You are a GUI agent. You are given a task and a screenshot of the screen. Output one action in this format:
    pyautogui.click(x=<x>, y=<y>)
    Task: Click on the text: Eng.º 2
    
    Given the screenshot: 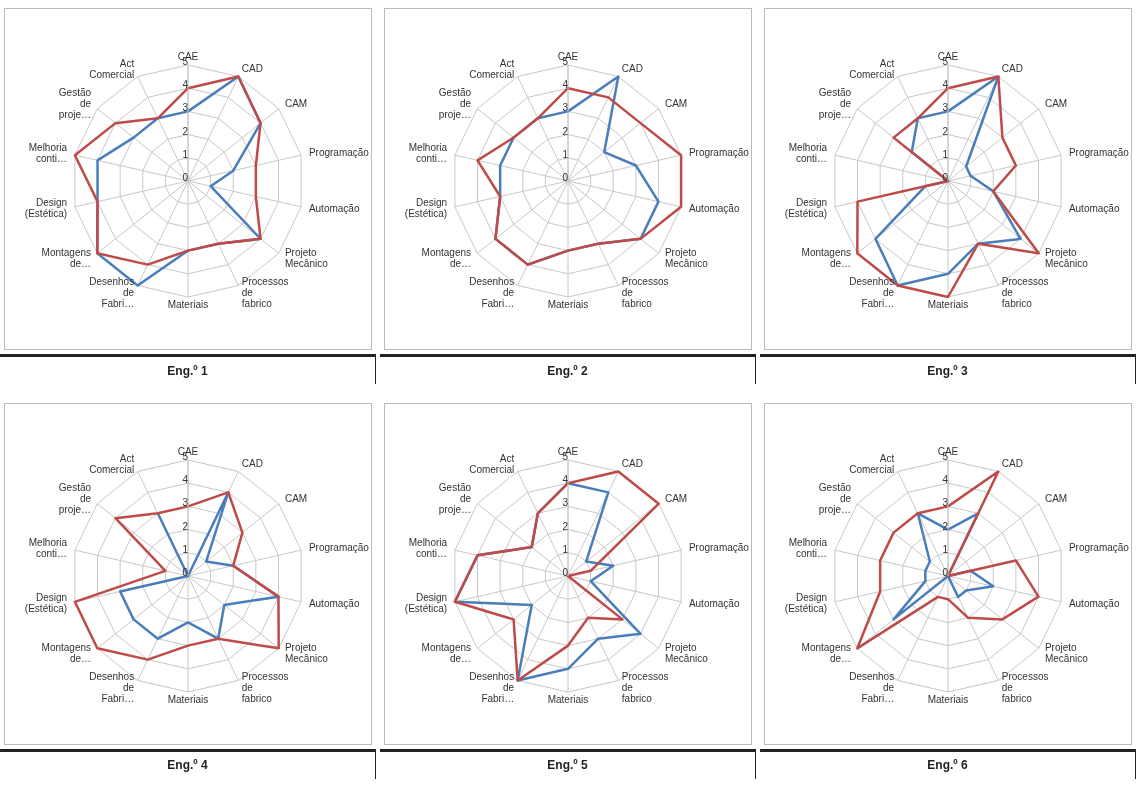 What is the action you would take?
    pyautogui.click(x=568, y=369)
    